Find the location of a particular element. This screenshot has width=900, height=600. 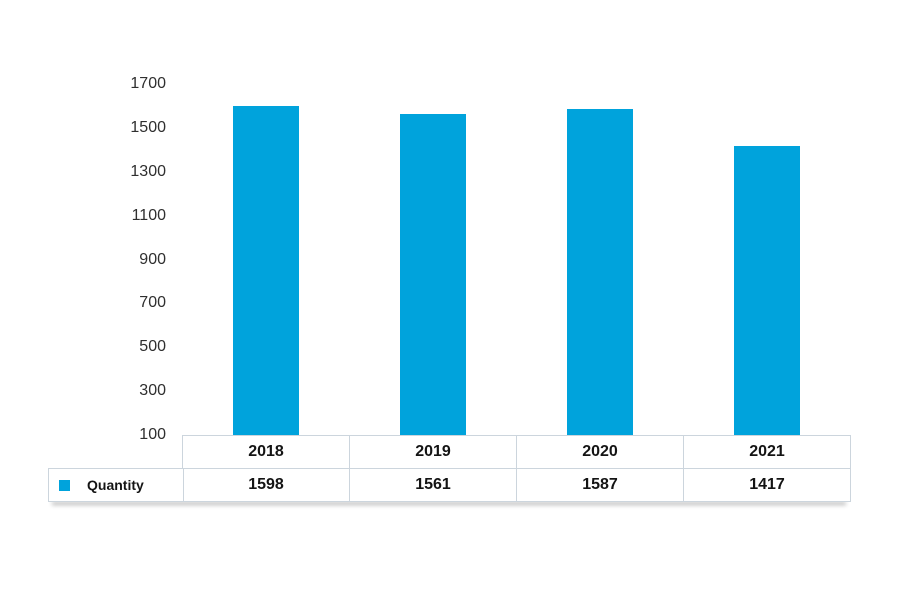

legend-label: Quantity is located at coordinates (115, 485).